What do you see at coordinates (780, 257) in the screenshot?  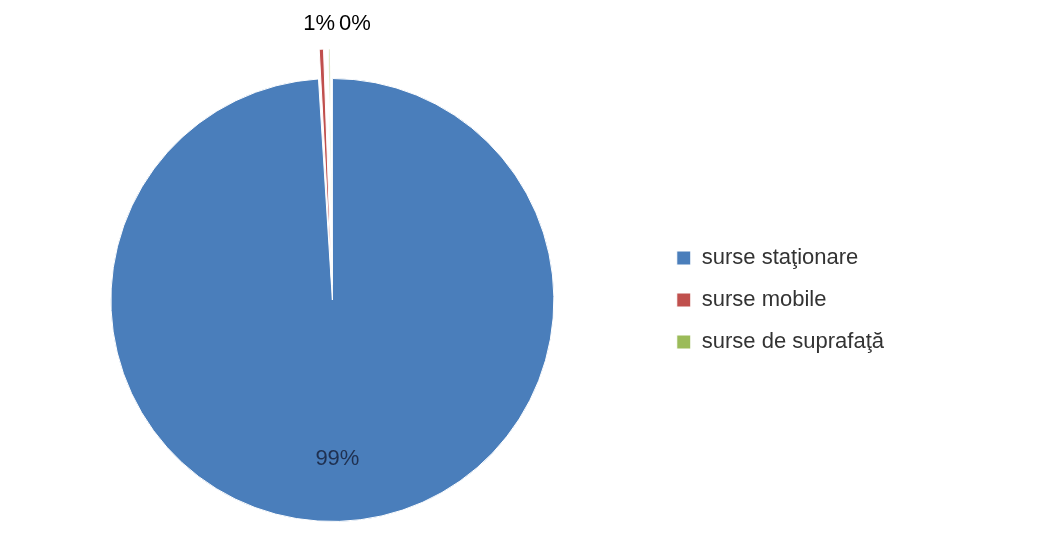 I see `legend-label: surse staţionare` at bounding box center [780, 257].